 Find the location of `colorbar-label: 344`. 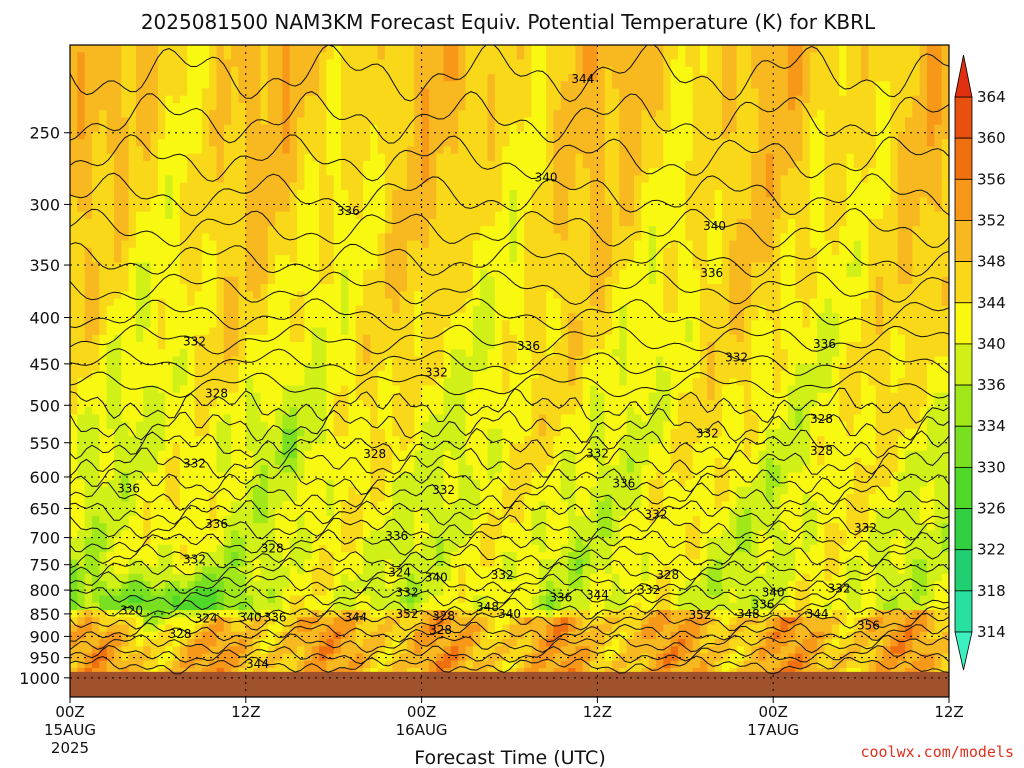

colorbar-label: 344 is located at coordinates (991, 303).